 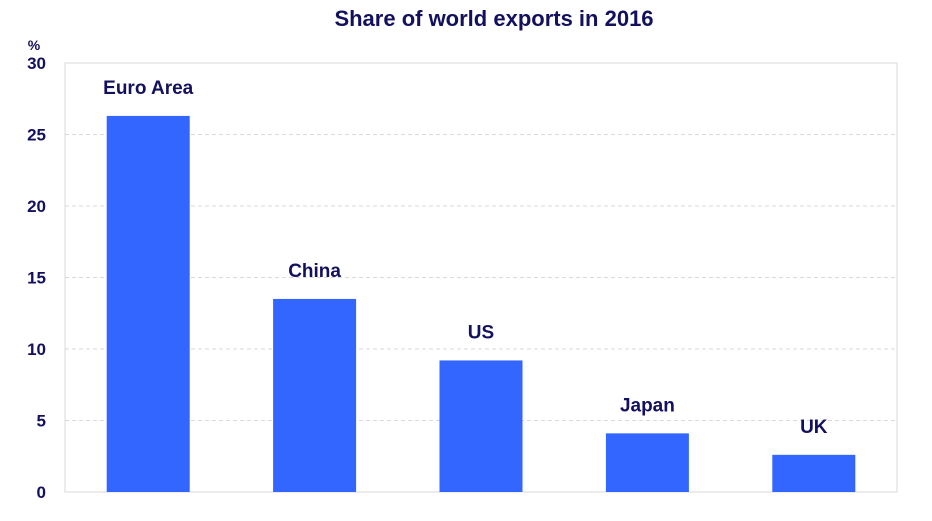 What do you see at coordinates (36, 135) in the screenshot?
I see `y-tick-label: 25` at bounding box center [36, 135].